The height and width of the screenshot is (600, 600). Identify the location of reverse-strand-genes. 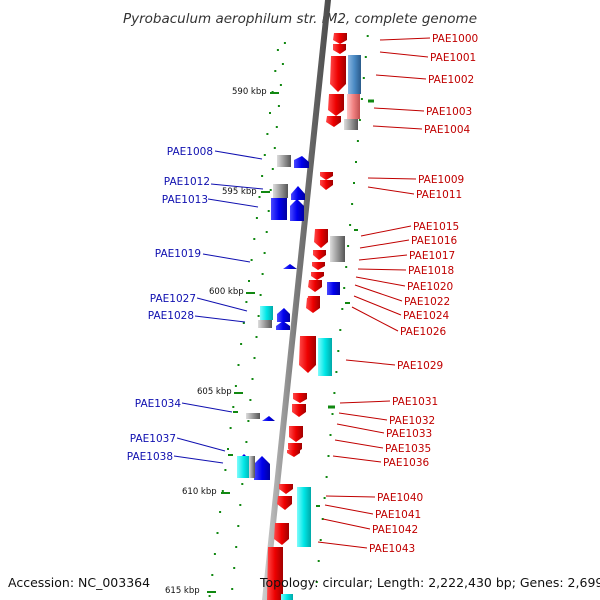
(290, 318).